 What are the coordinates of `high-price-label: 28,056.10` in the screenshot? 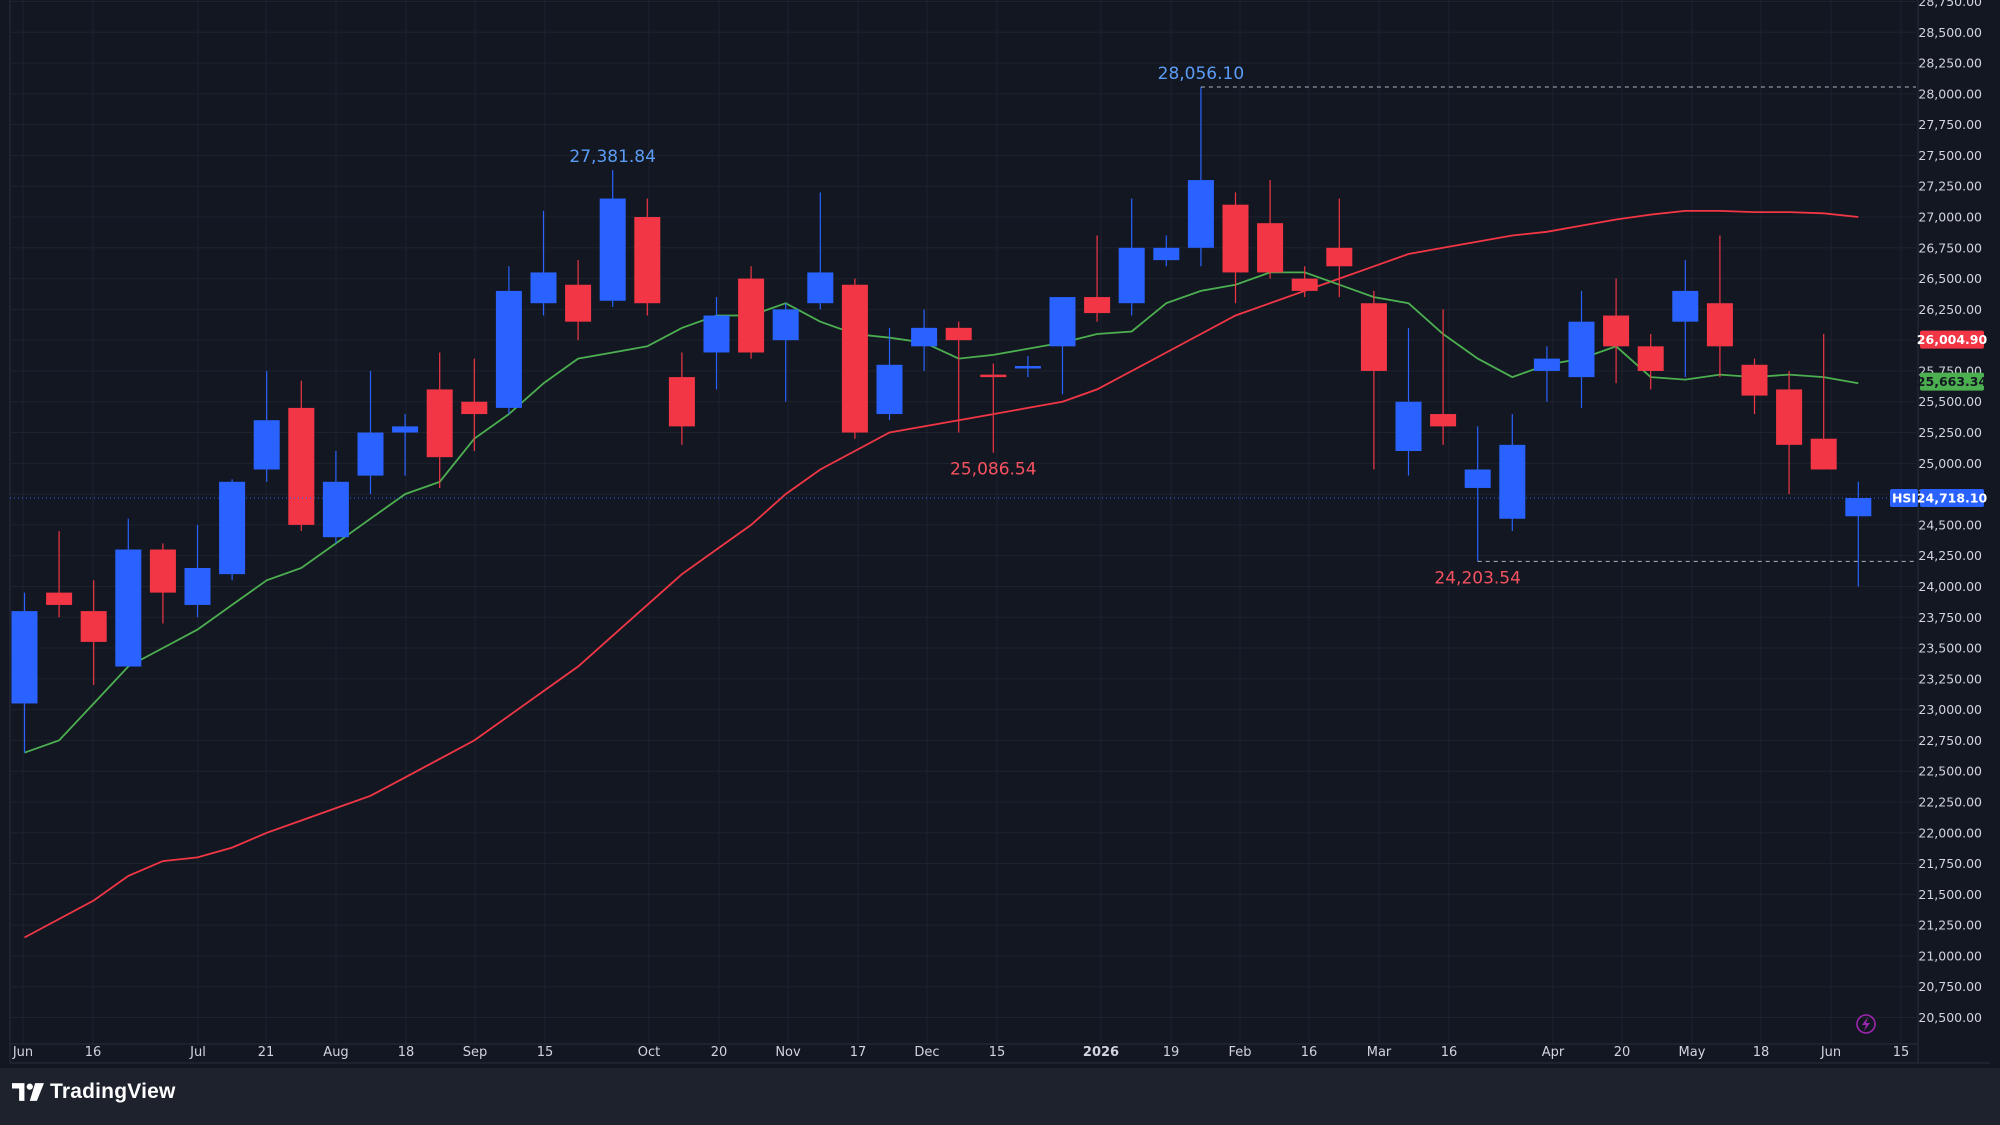 It's located at (1201, 74).